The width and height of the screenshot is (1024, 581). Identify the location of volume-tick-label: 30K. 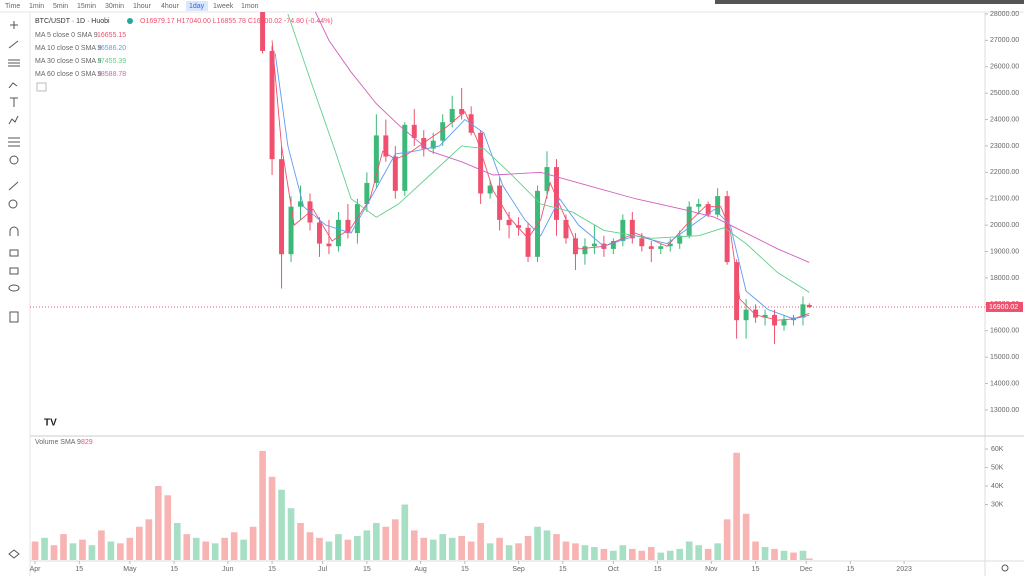
(997, 504).